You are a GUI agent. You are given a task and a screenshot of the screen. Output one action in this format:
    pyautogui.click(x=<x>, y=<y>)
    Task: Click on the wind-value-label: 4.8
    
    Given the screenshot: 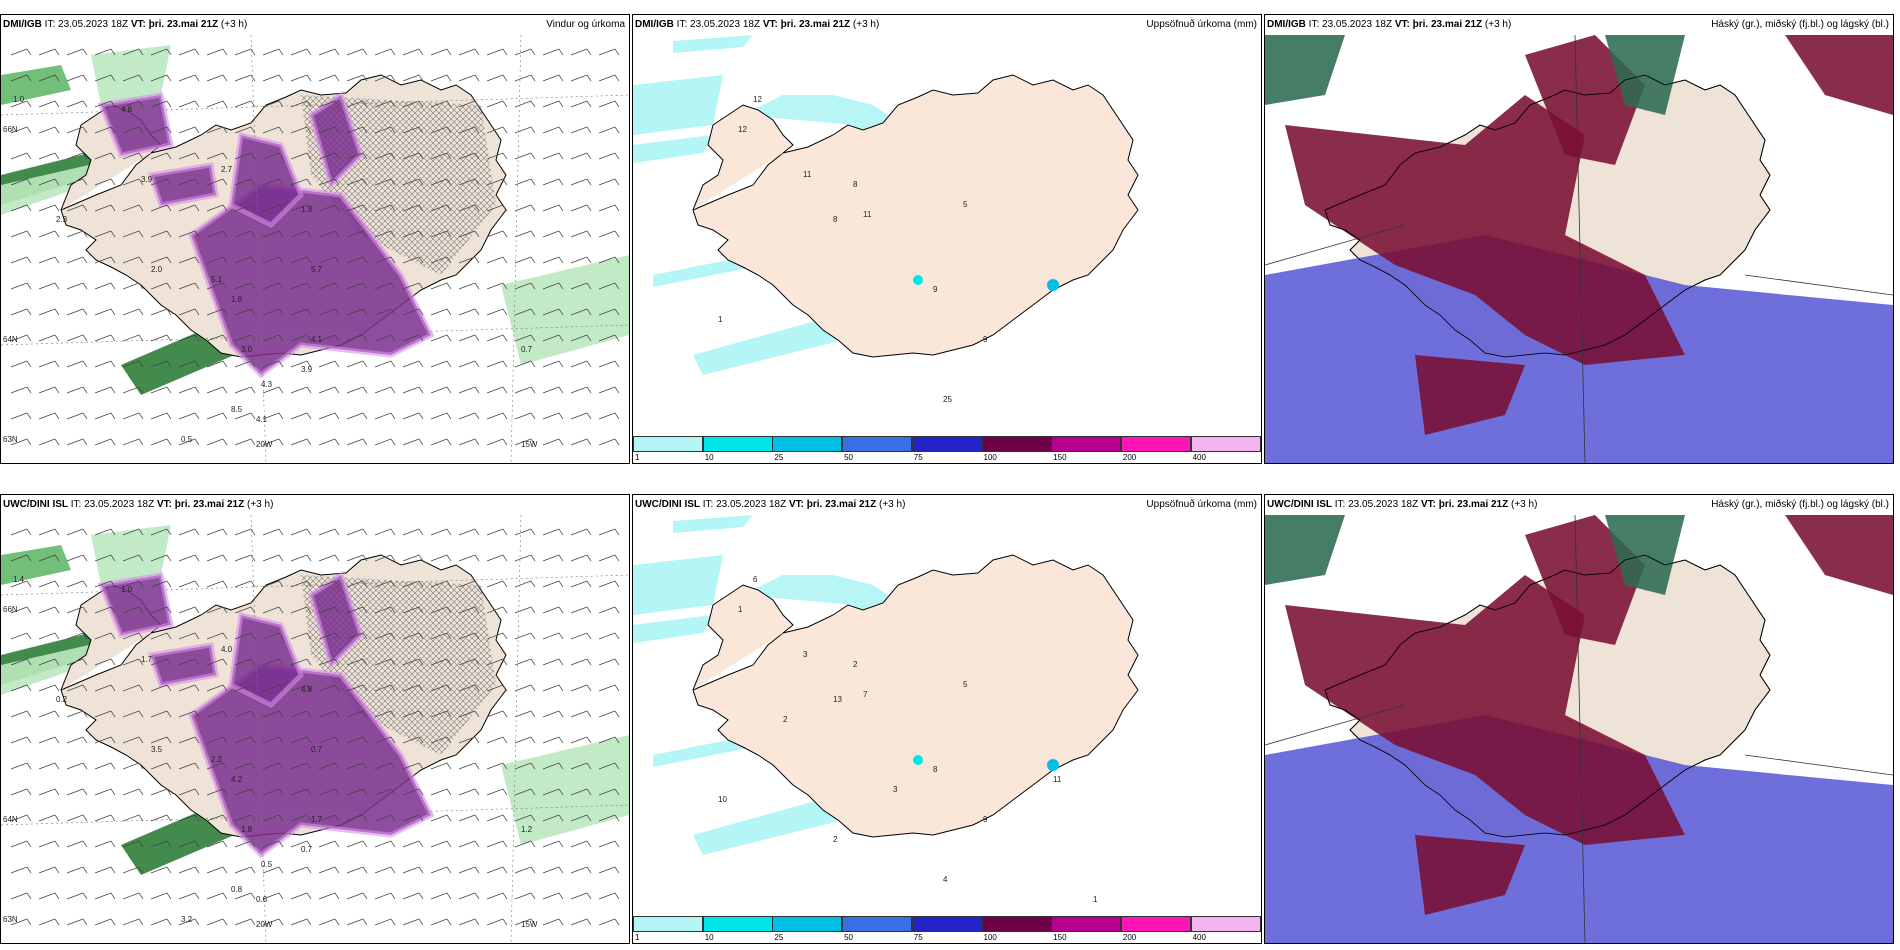 What is the action you would take?
    pyautogui.click(x=307, y=689)
    